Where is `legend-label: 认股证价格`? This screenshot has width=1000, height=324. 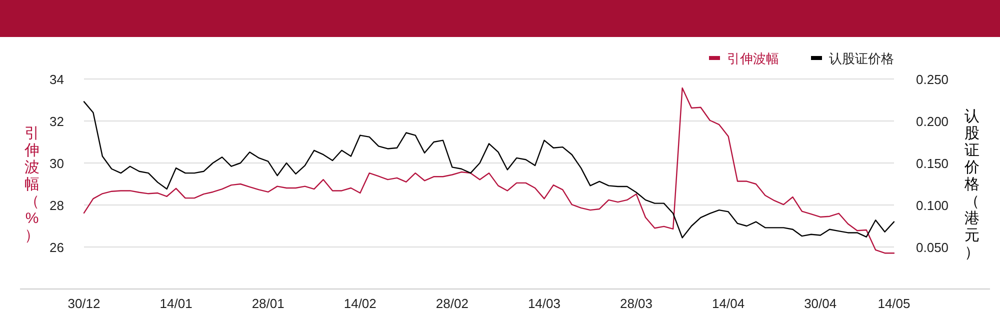 legend-label: 认股证价格 is located at coordinates (861, 58).